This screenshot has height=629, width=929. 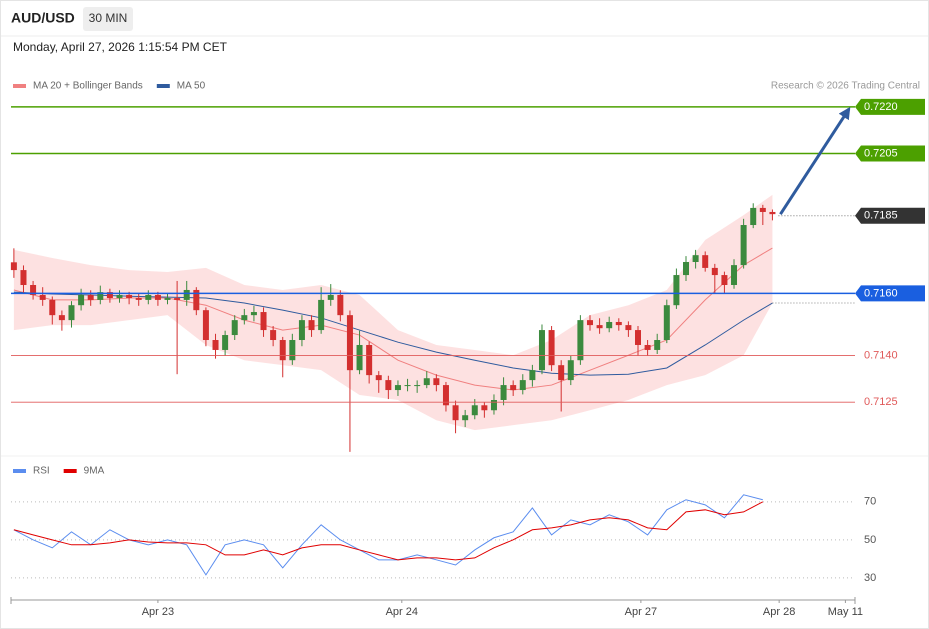 I want to click on timestamp: Monday, April 27, 2026 1:15:54 PM CET, so click(x=120, y=47).